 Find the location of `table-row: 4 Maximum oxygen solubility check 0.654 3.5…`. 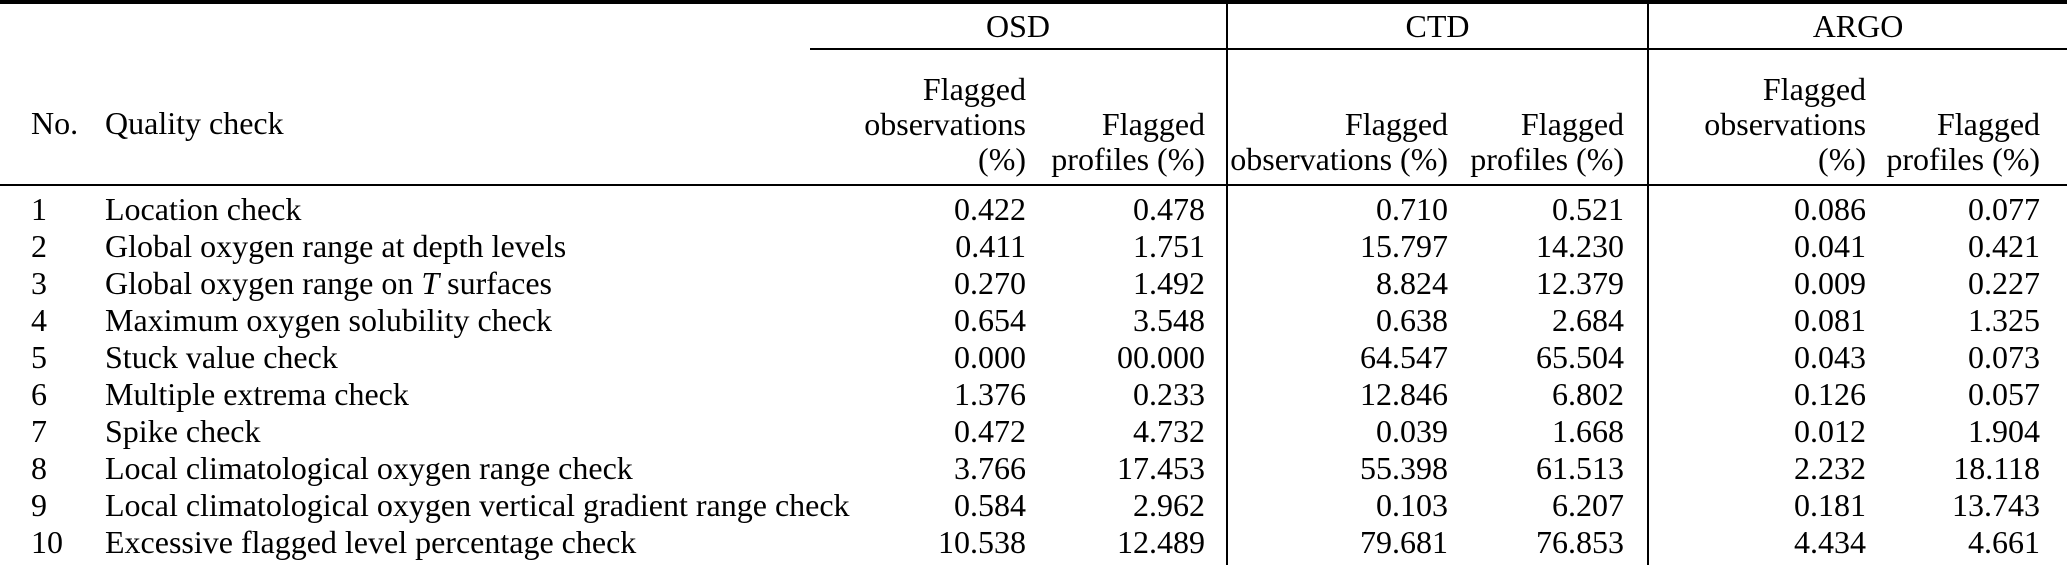

table-row: 4 Maximum oxygen solubility check 0.654 3.5… is located at coordinates (1033, 320).